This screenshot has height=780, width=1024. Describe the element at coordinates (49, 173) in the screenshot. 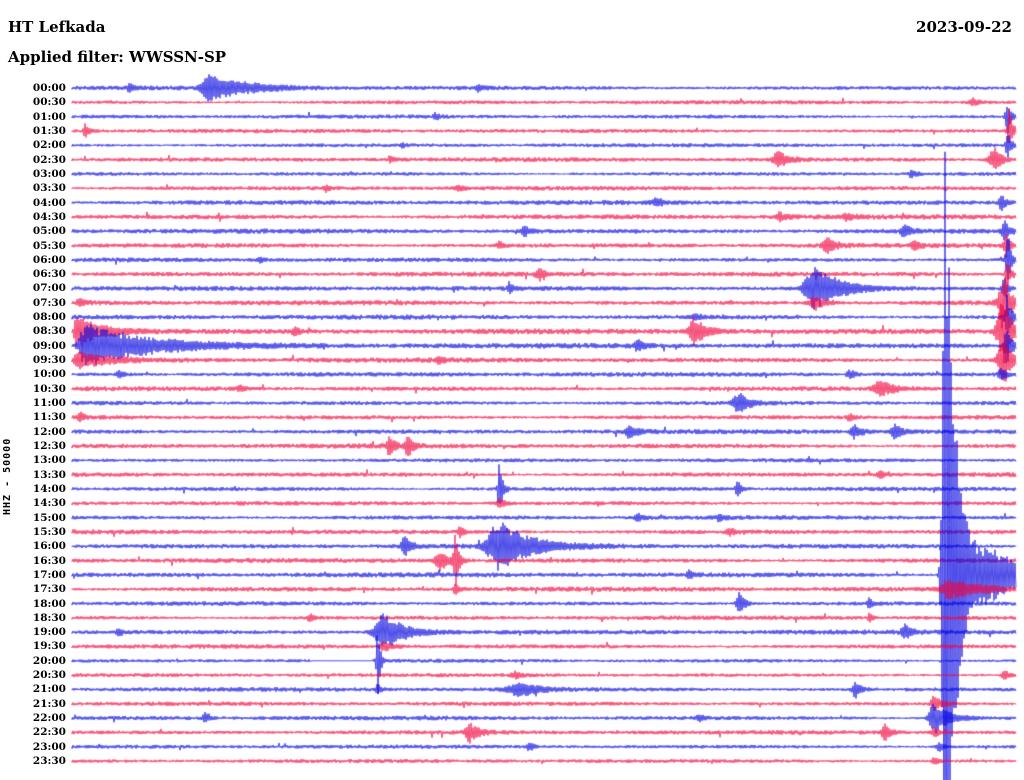

I see `time-label: 03:00` at that location.